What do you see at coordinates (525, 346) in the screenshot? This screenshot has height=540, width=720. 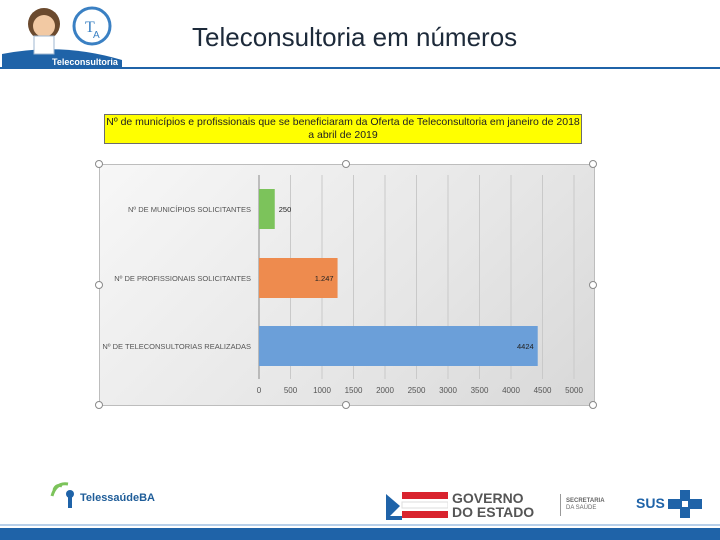 I see `data-label: 4424` at bounding box center [525, 346].